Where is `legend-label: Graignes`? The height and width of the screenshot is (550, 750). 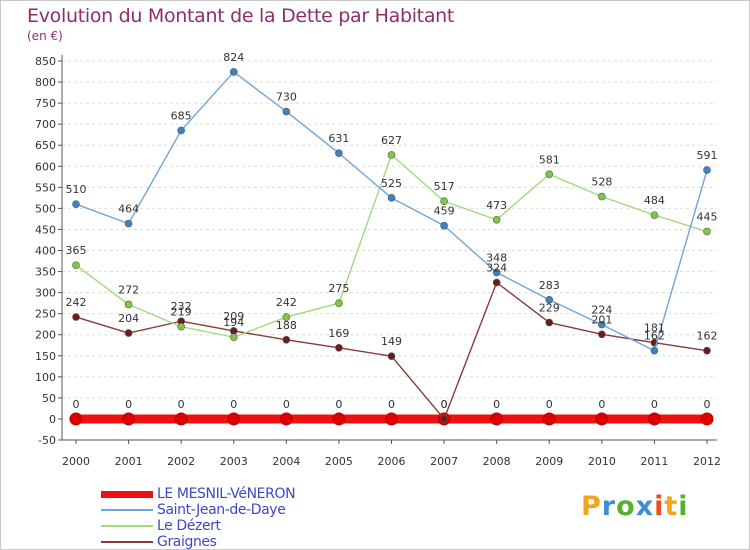 legend-label: Graignes is located at coordinates (187, 542).